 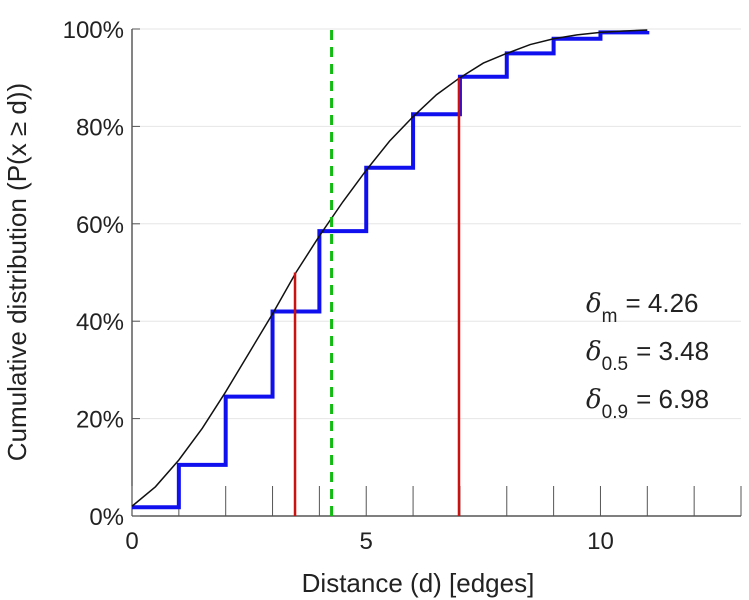 I want to click on y-tick-label: 80%, so click(x=100, y=127).